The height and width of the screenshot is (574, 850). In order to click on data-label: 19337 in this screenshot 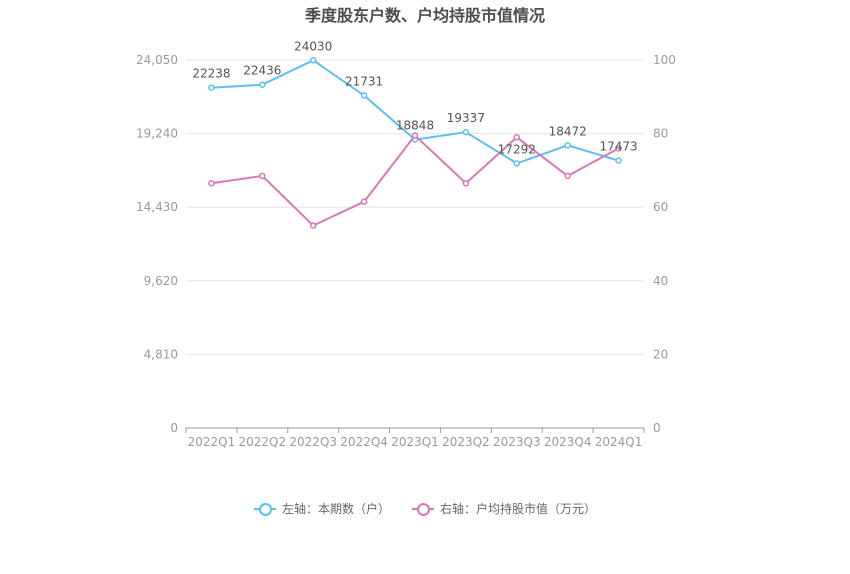, I will do `click(466, 118)`.